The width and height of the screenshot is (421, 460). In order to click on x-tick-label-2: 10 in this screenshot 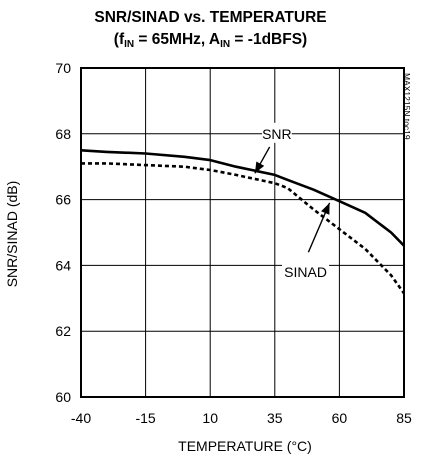, I will do `click(210, 418)`.